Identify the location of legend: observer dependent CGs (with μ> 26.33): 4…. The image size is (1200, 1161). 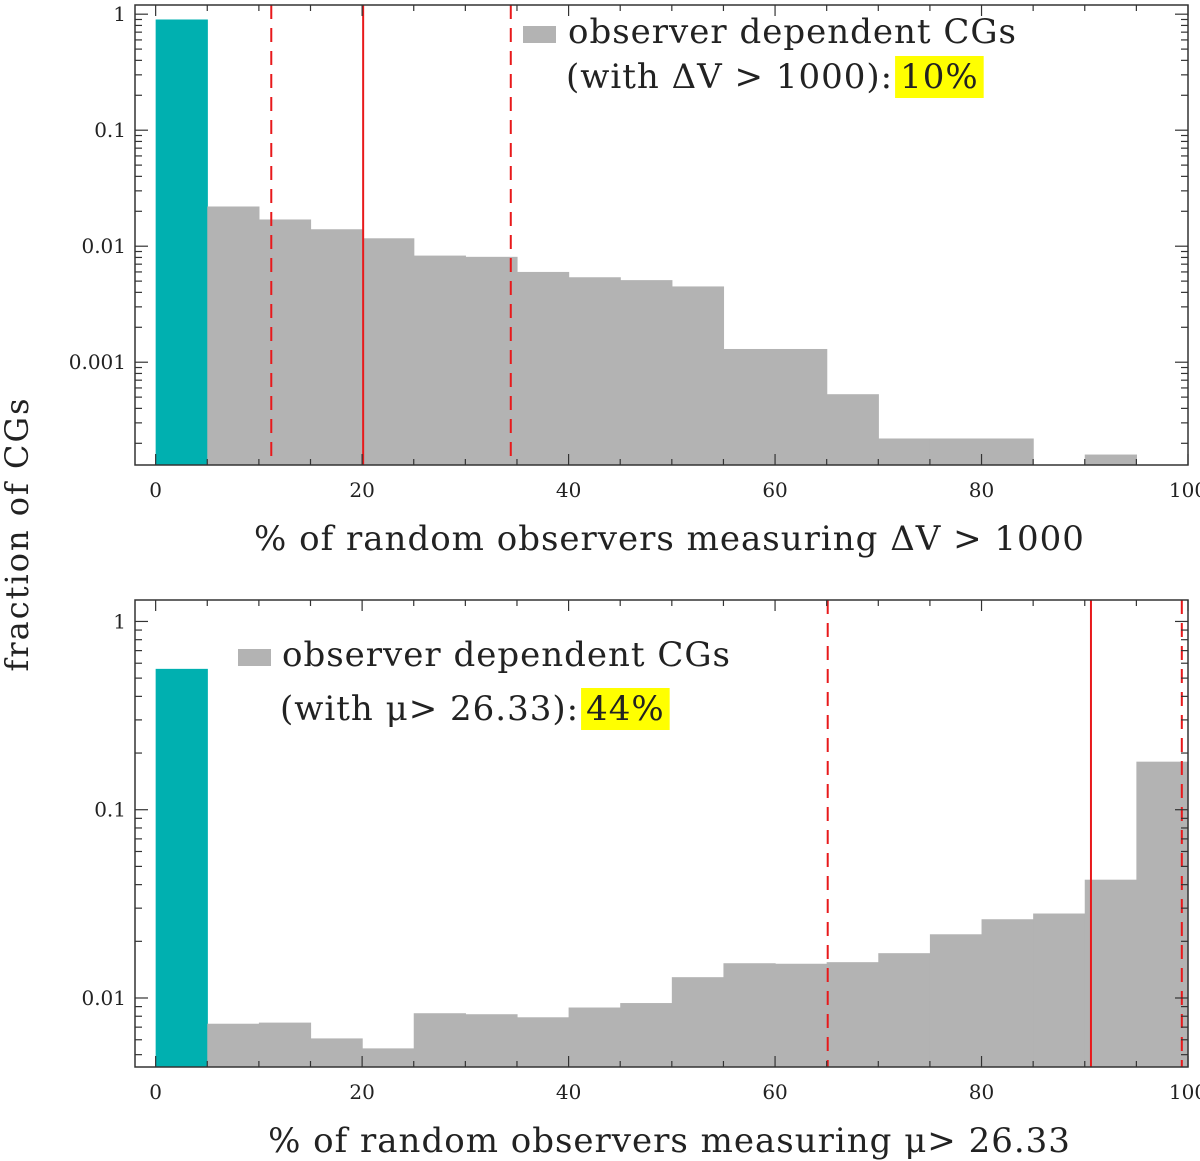
(484, 682).